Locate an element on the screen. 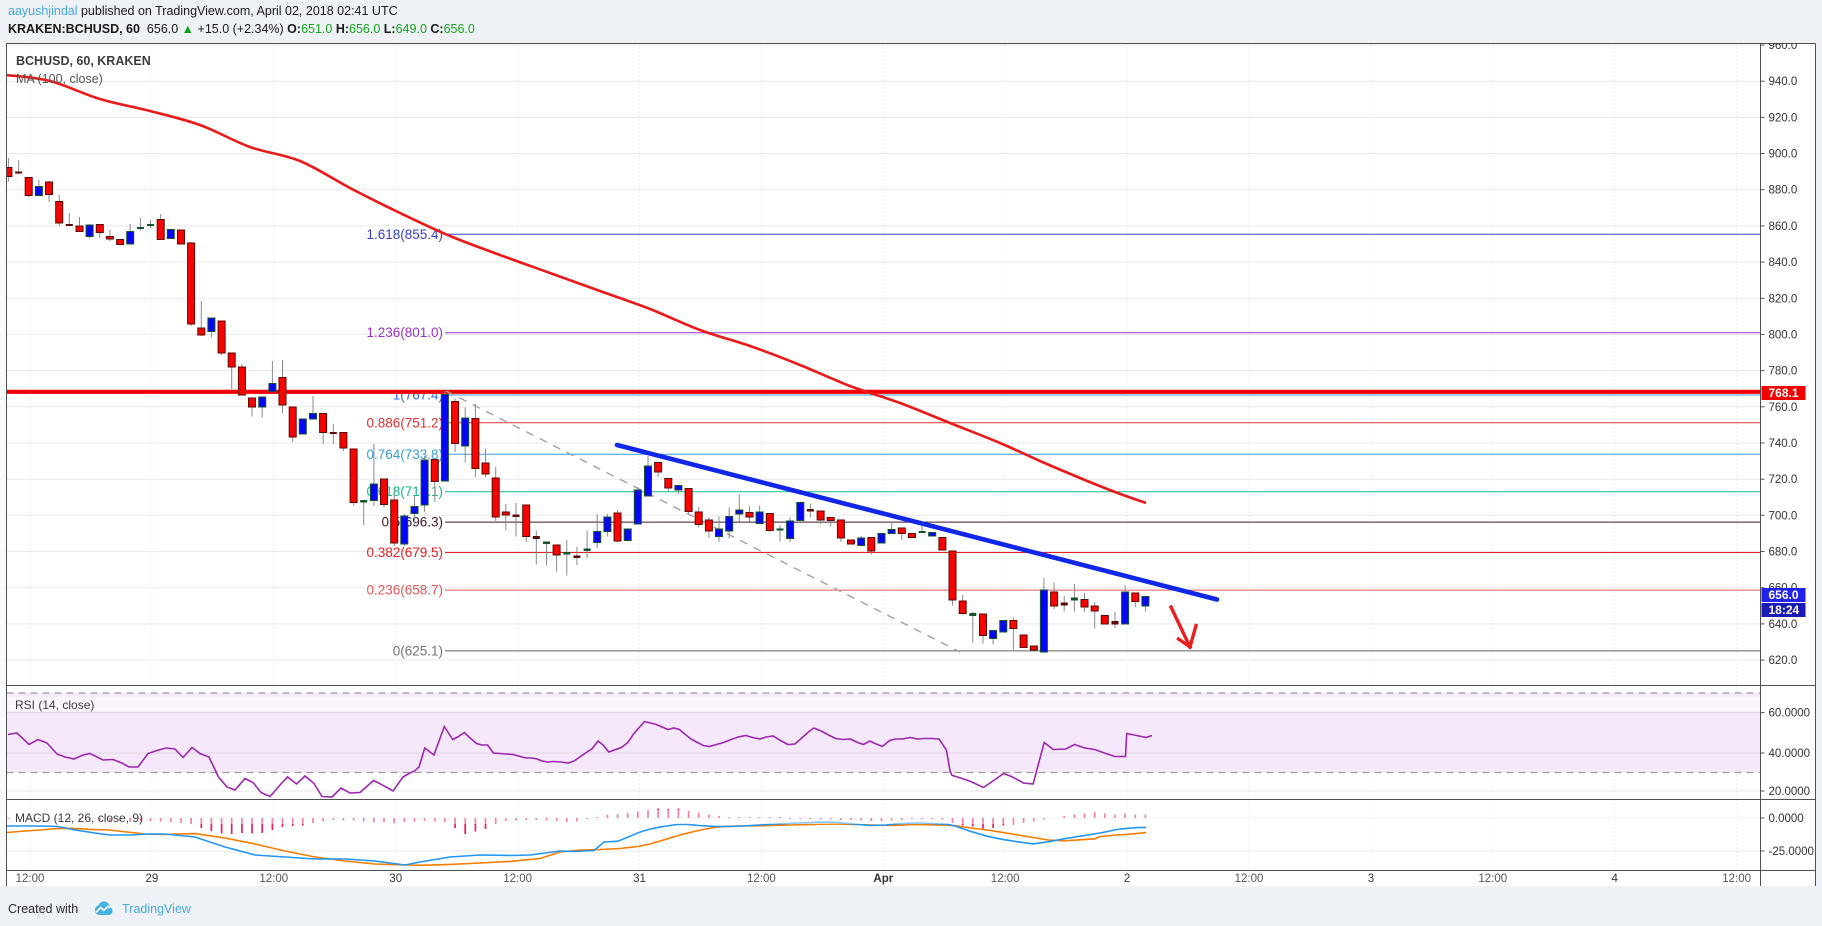 The image size is (1822, 926). svg-text: 940.0 is located at coordinates (1783, 82).